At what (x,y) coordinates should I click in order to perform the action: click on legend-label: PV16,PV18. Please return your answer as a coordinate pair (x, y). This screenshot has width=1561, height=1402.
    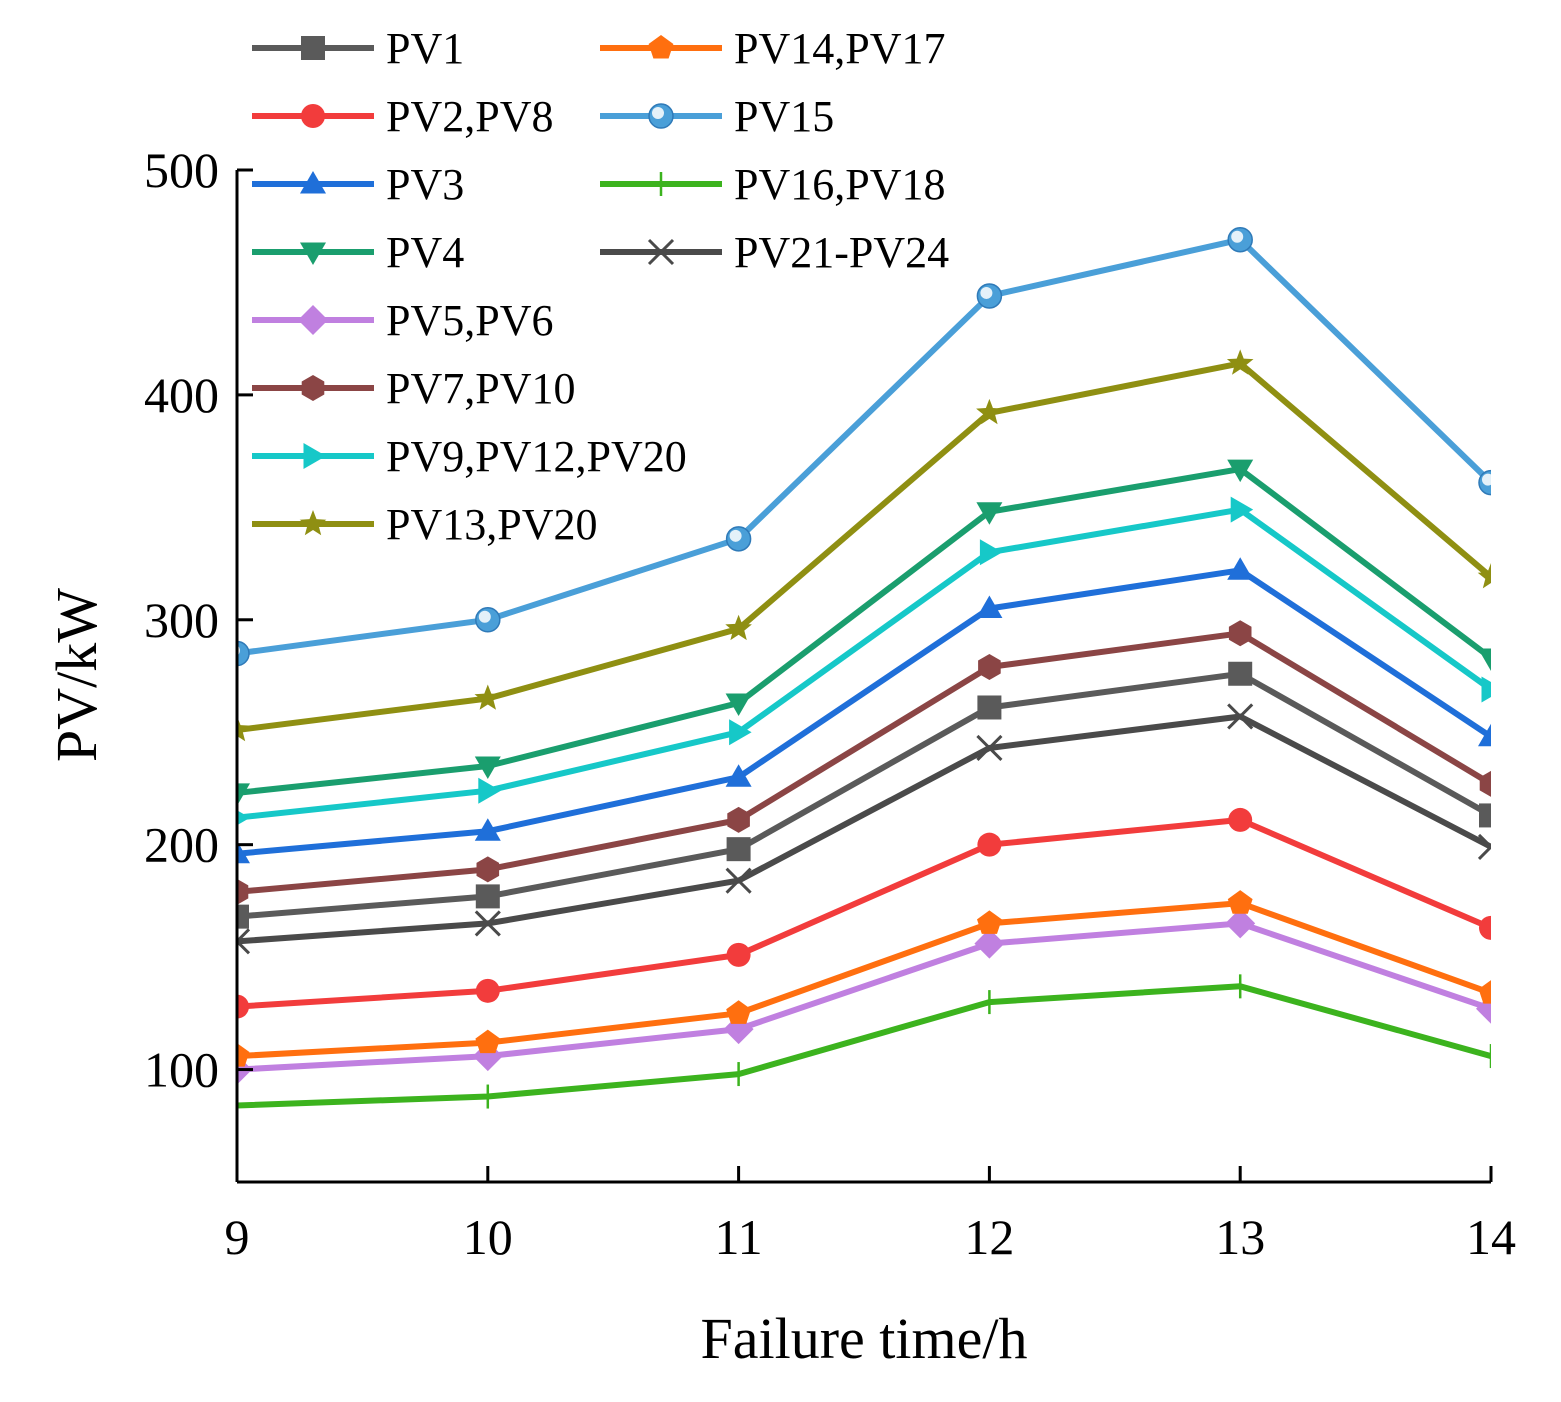
    Looking at the image, I should click on (840, 184).